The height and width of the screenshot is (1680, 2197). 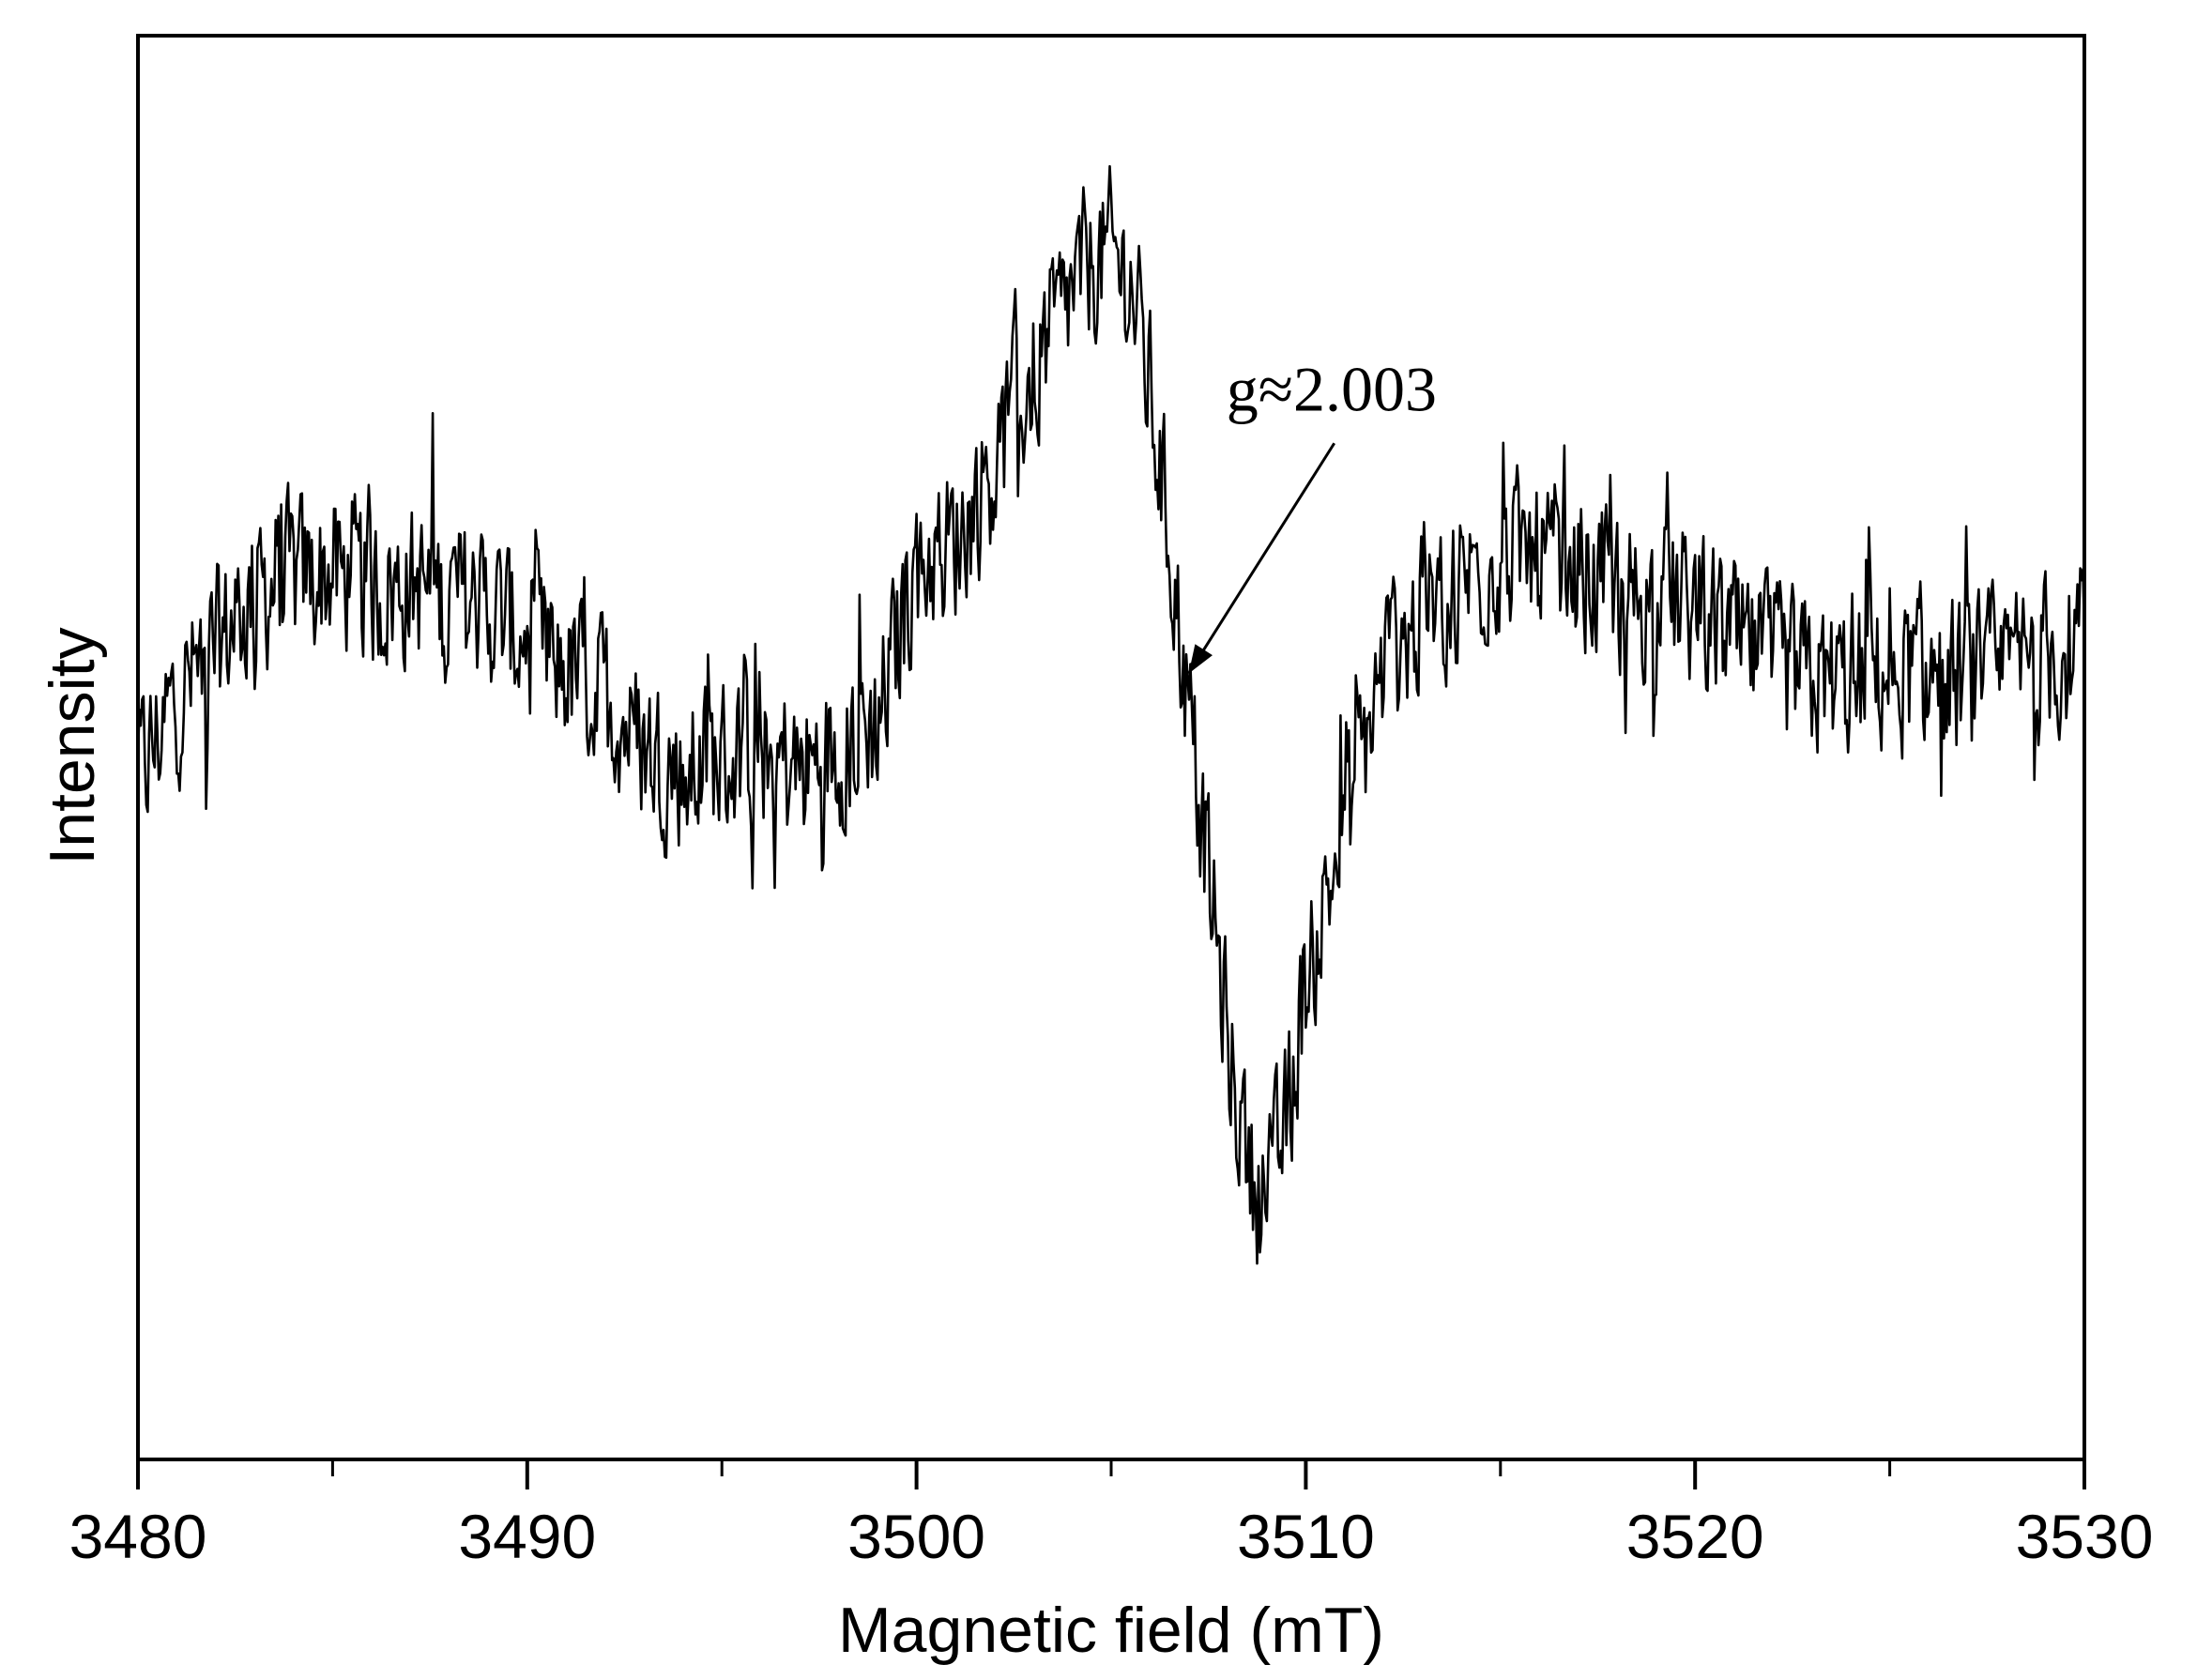 What do you see at coordinates (1332, 388) in the screenshot?
I see `g-factor-annotation: g≈2.003` at bounding box center [1332, 388].